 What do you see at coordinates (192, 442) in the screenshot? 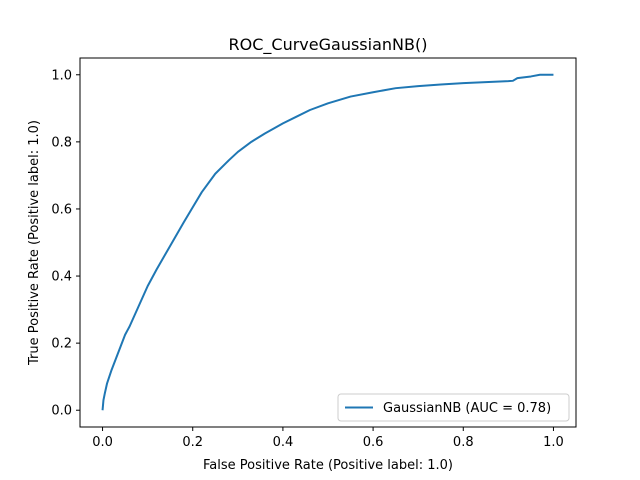
I see `x-tick-label: 0.2` at bounding box center [192, 442].